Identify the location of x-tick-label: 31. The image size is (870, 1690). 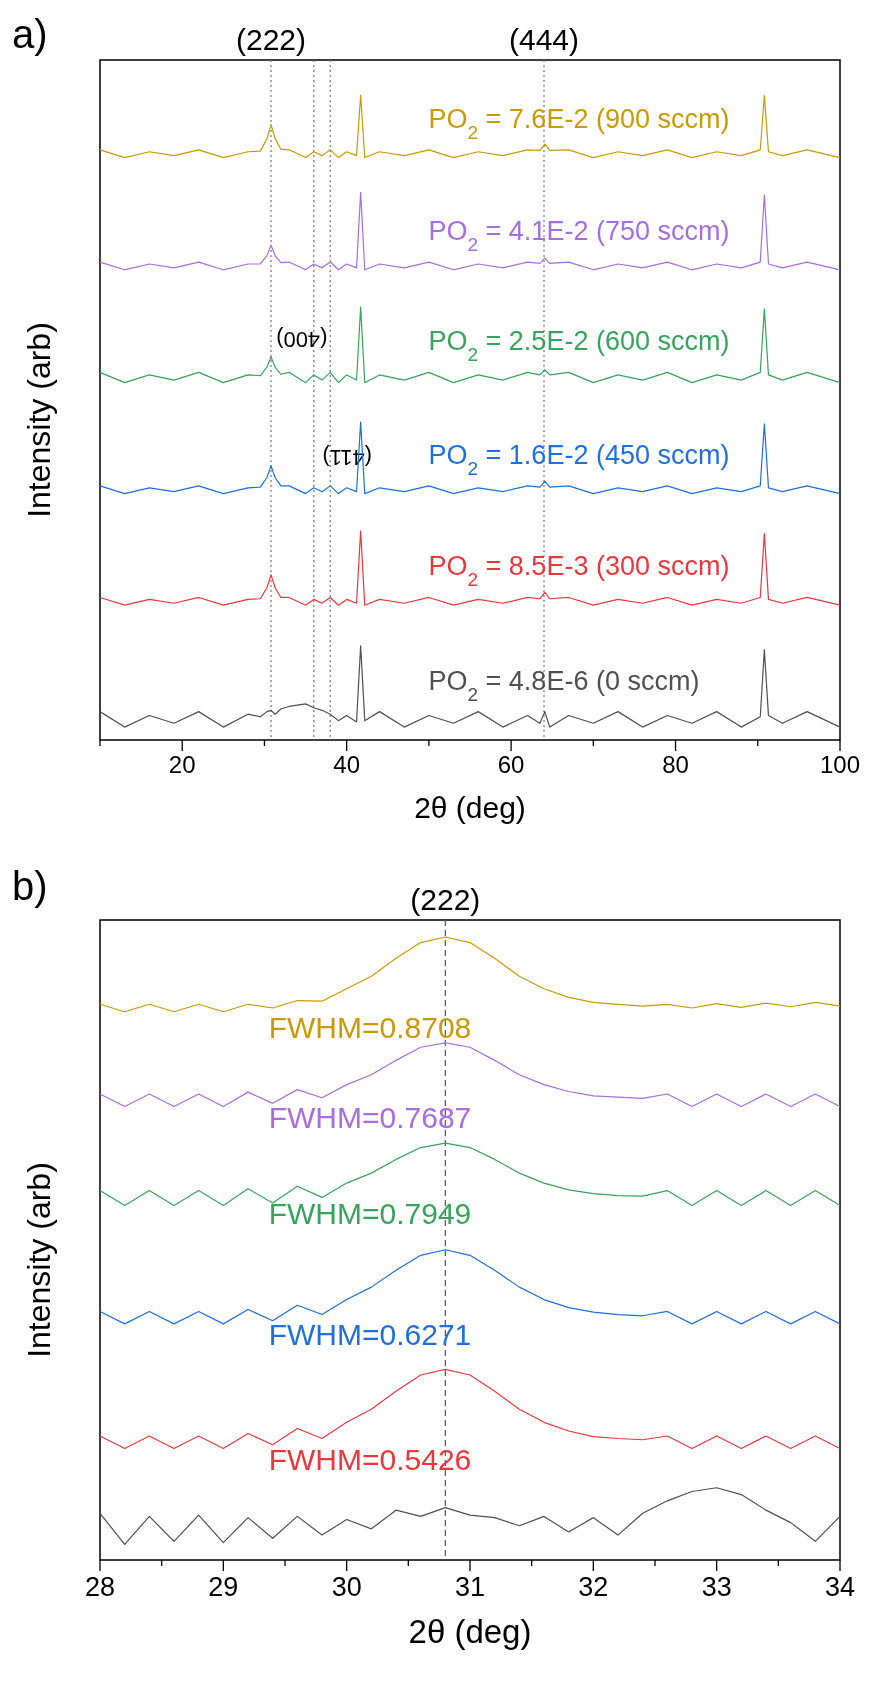
(470, 1586).